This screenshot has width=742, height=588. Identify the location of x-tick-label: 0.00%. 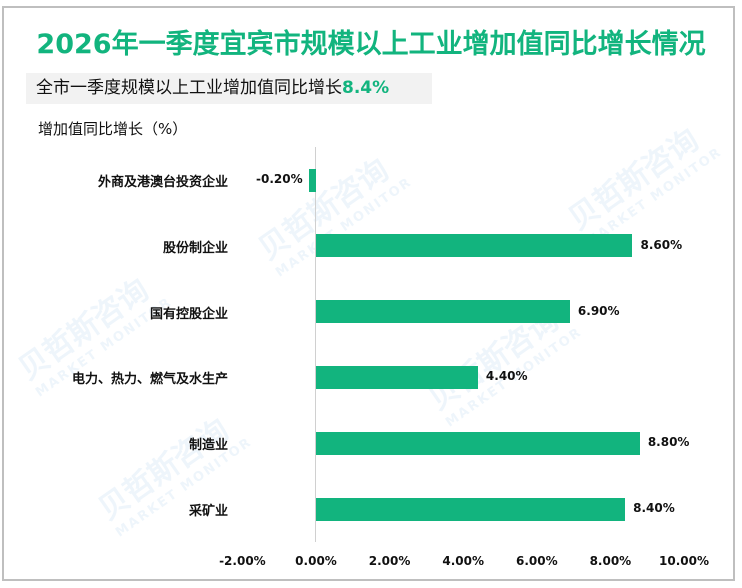
(316, 561).